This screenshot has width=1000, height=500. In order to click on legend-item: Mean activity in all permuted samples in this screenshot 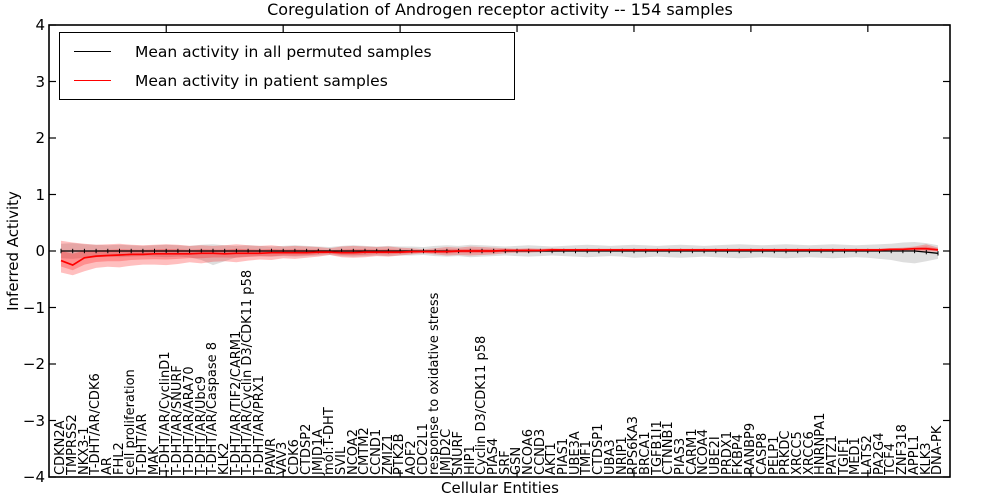, I will do `click(287, 51)`.